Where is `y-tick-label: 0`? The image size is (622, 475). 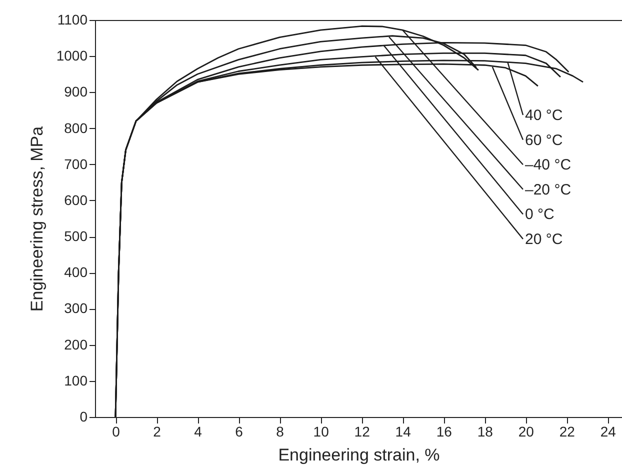 y-tick-label: 0 is located at coordinates (84, 416).